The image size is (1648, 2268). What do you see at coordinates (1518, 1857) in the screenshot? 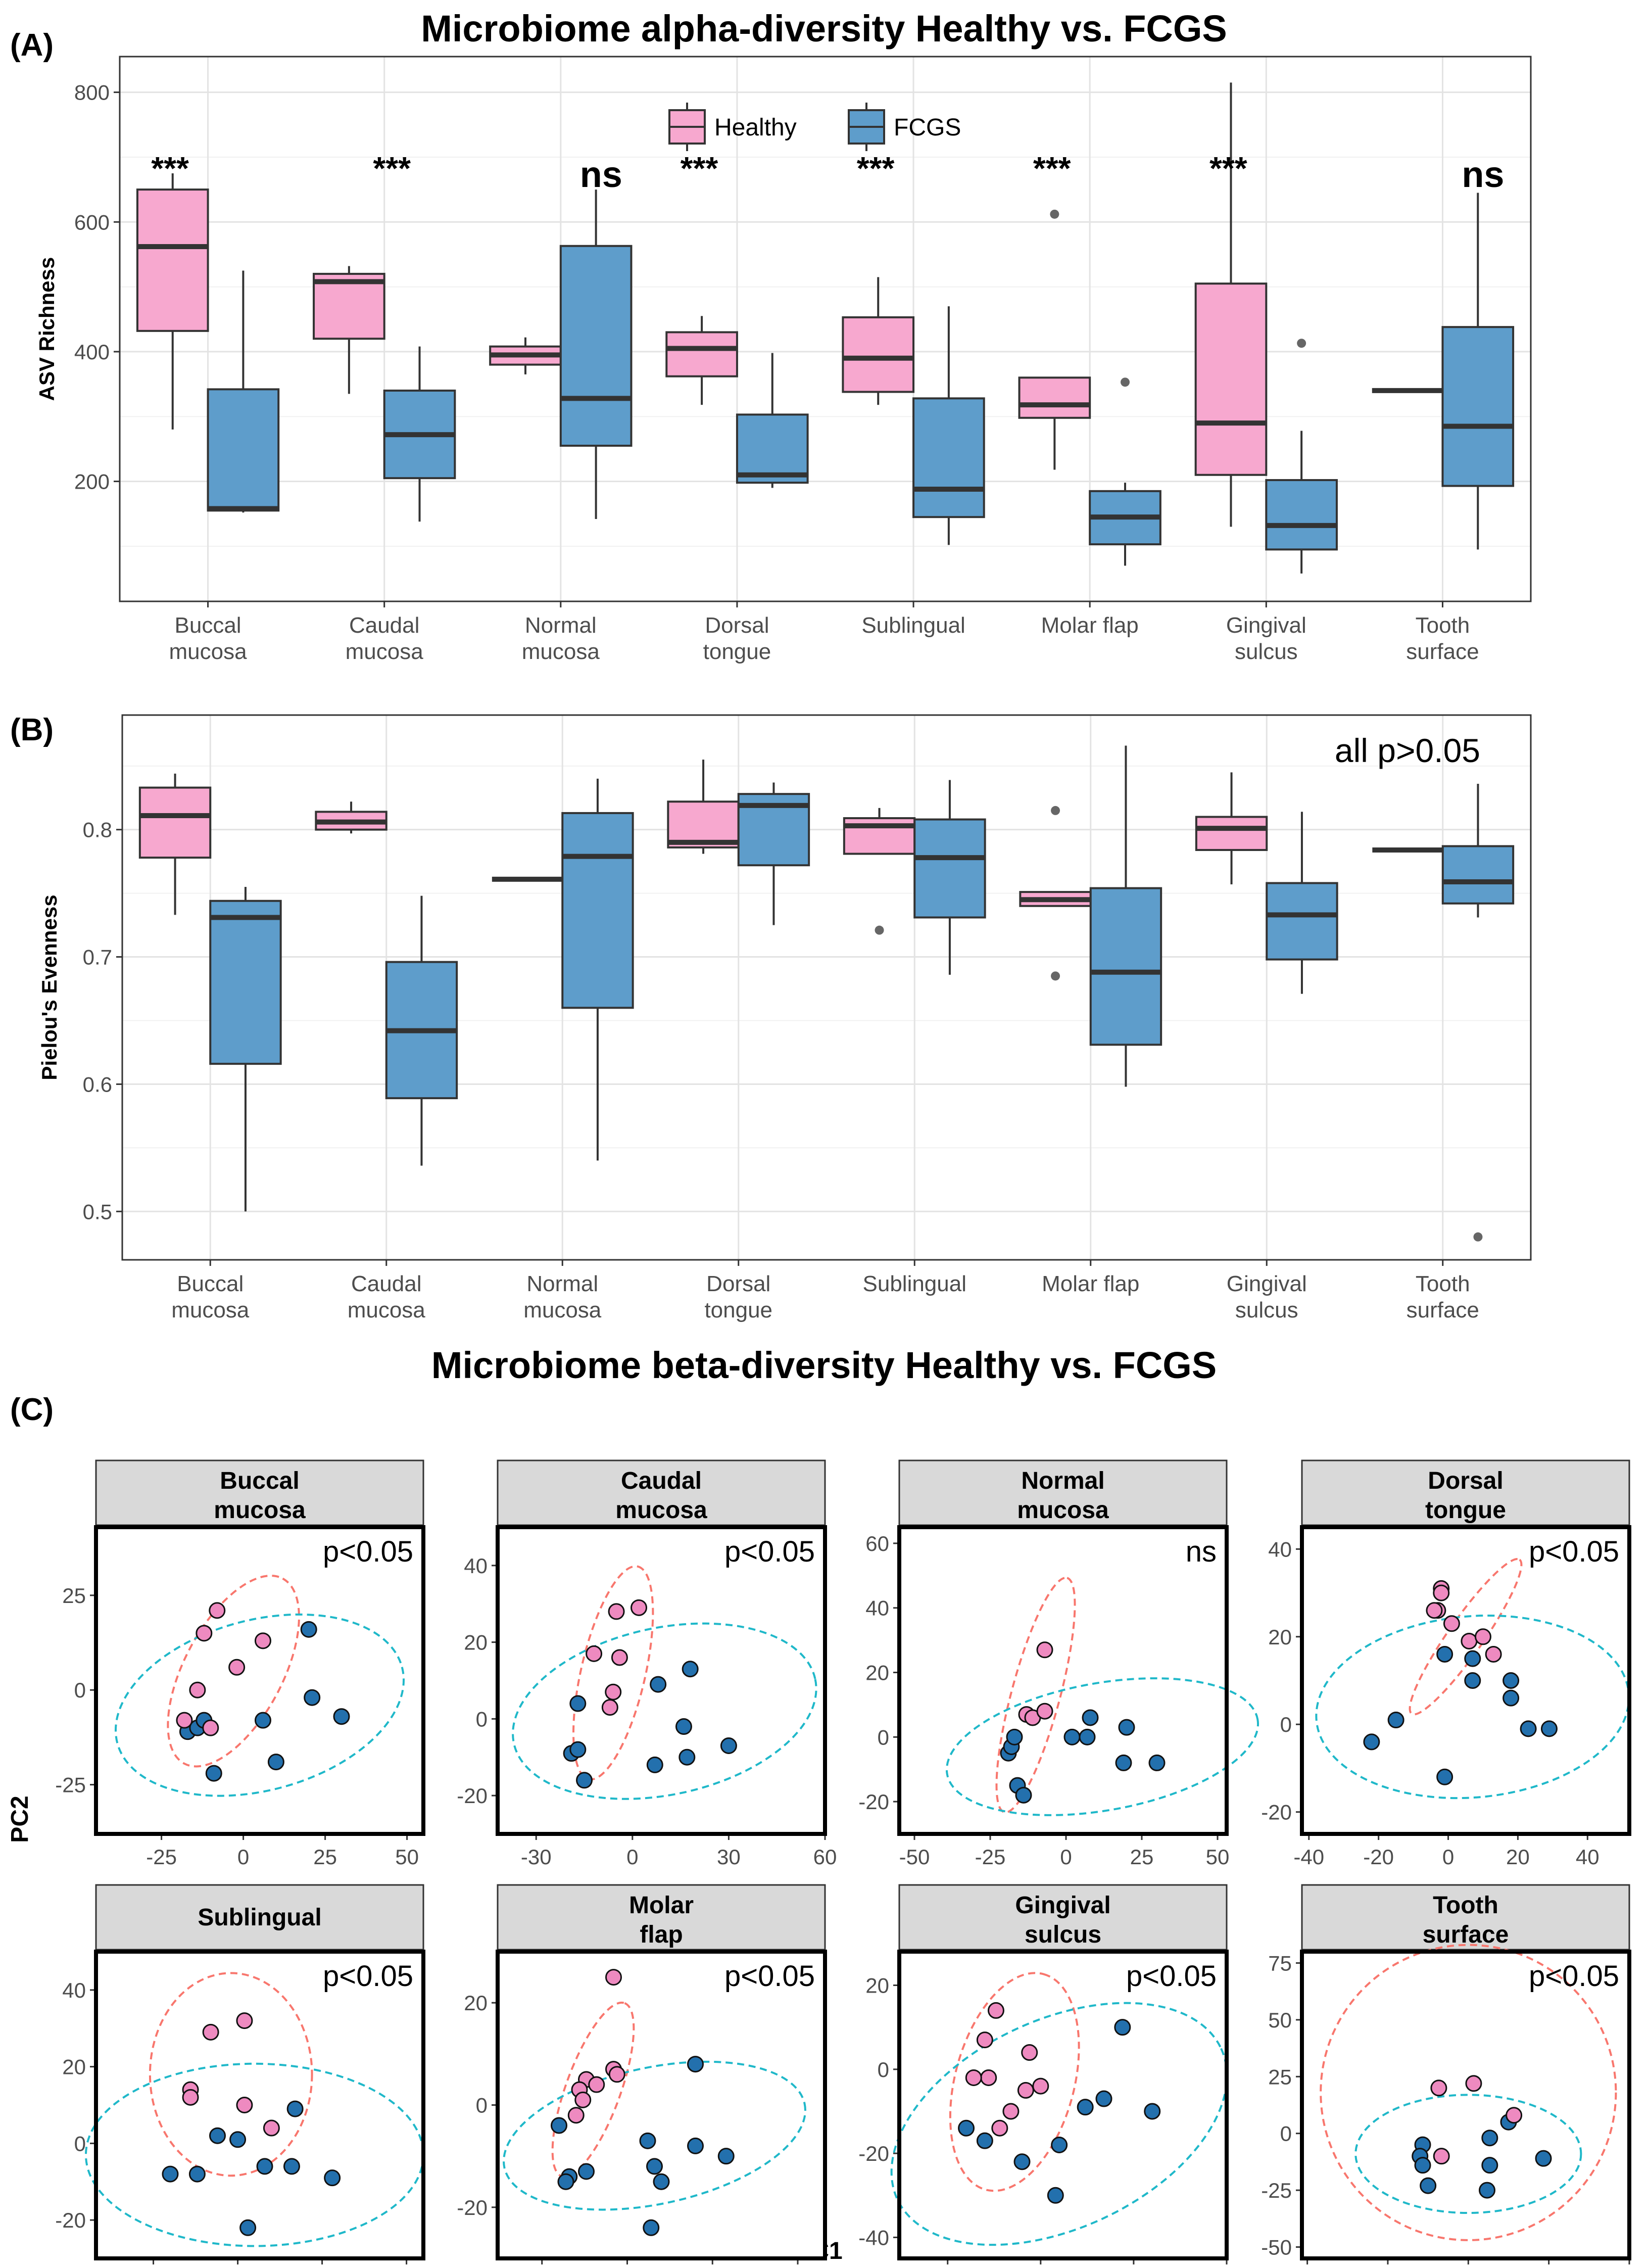
I see `facet-dorsal-tongue-x-tick-label: 20` at bounding box center [1518, 1857].